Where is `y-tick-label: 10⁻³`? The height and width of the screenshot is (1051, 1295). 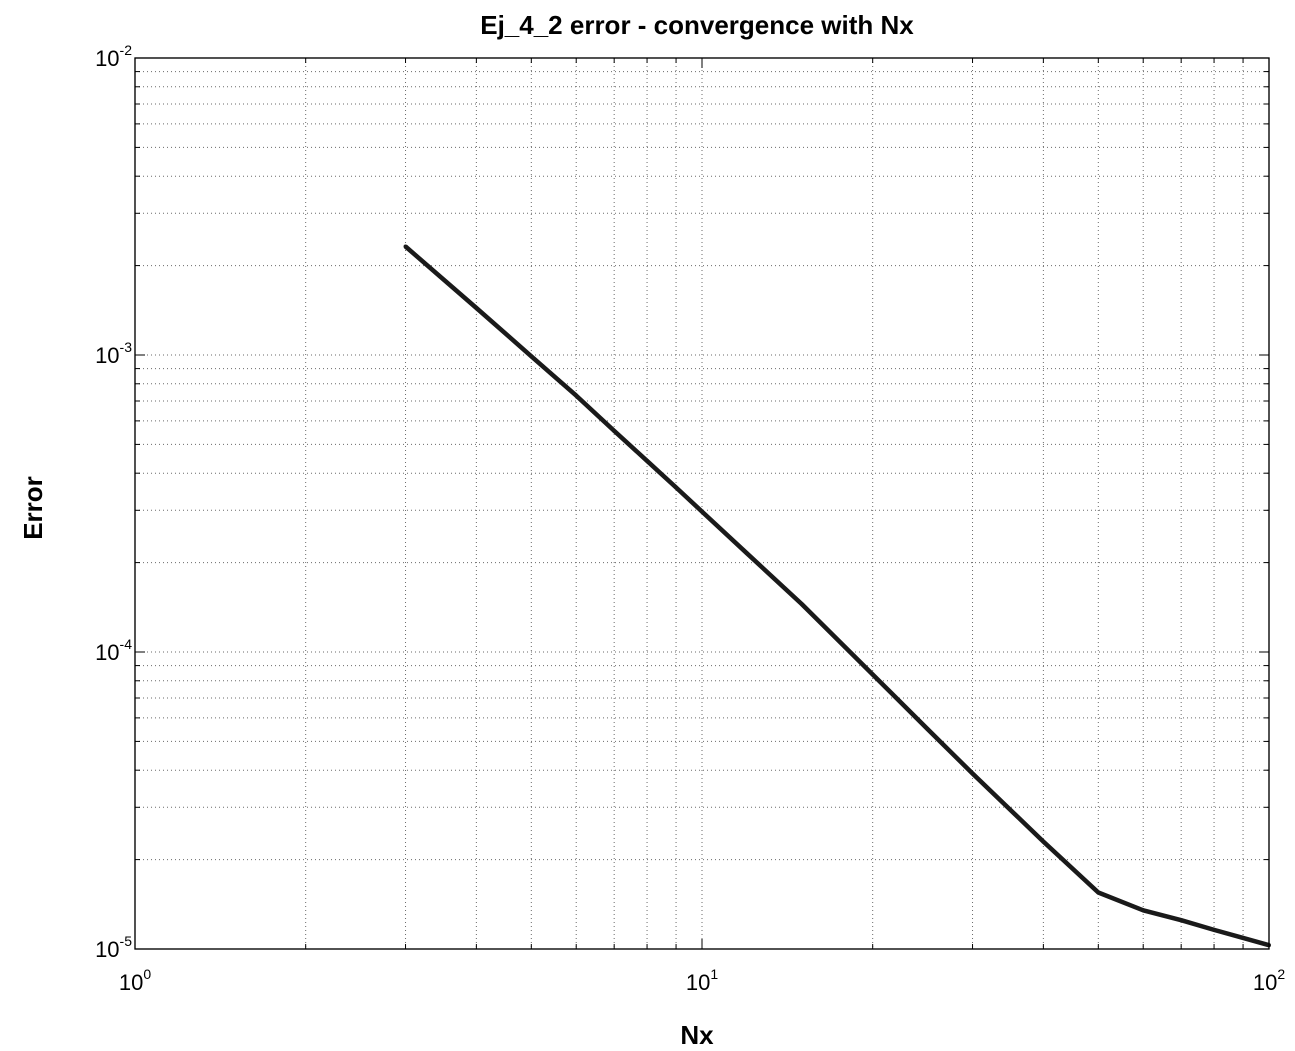
y-tick-label: 10⁻³ is located at coordinates (113, 353).